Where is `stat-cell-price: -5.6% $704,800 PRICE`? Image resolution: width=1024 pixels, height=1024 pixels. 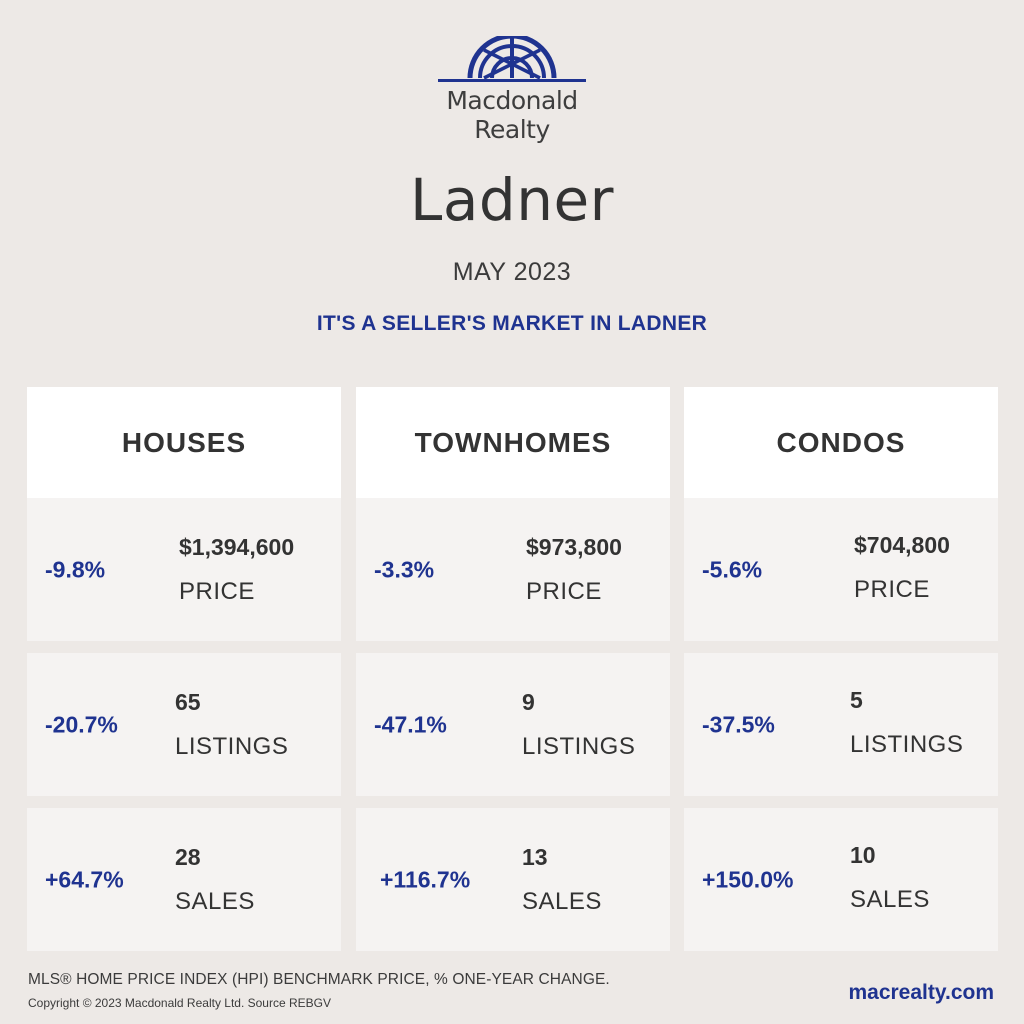
stat-cell-price: -5.6% $704,800 PRICE is located at coordinates (841, 569).